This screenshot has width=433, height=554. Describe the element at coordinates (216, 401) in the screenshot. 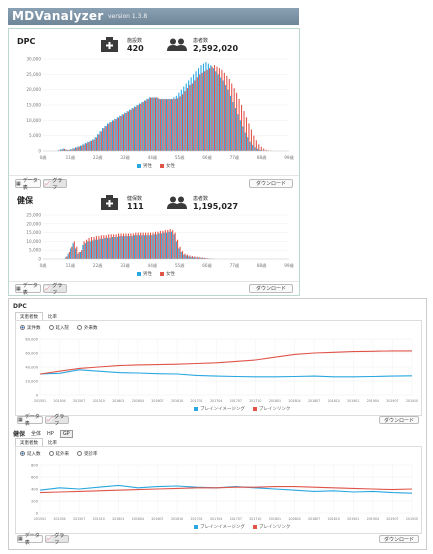

I see `x-tick-label: 201704` at that location.